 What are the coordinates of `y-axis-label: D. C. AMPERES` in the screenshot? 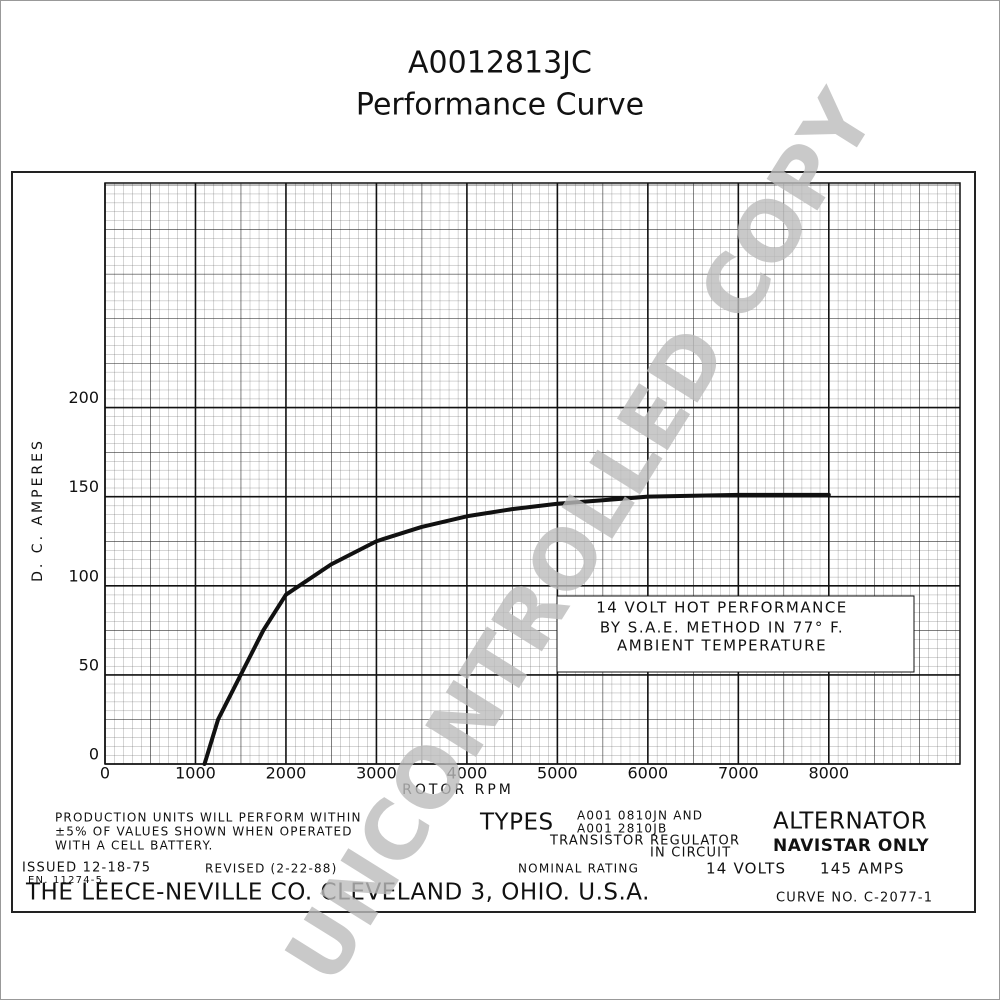 It's located at (38, 510).